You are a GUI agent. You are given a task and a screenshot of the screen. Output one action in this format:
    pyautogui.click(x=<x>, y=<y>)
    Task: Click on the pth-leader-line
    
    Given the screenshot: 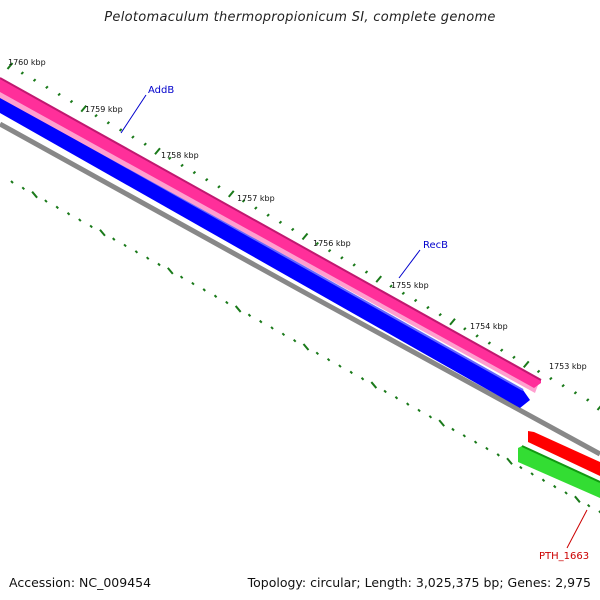 What is the action you would take?
    pyautogui.click(x=577, y=529)
    